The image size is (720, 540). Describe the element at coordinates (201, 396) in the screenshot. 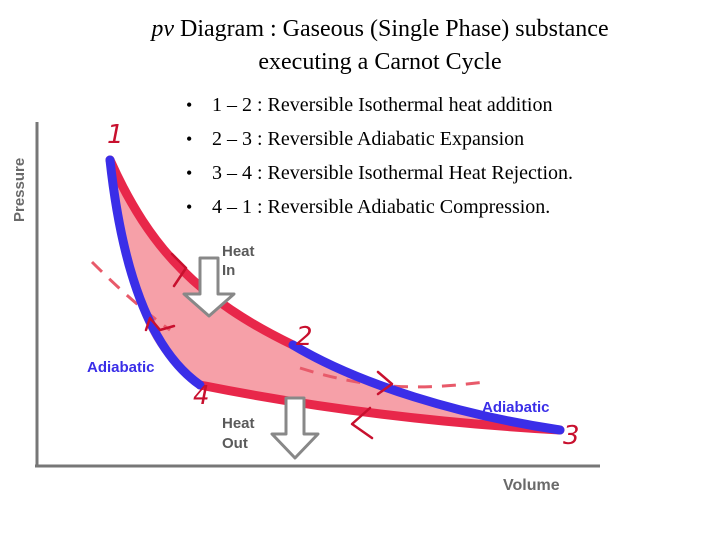

I see `state-label-4: 4` at that location.